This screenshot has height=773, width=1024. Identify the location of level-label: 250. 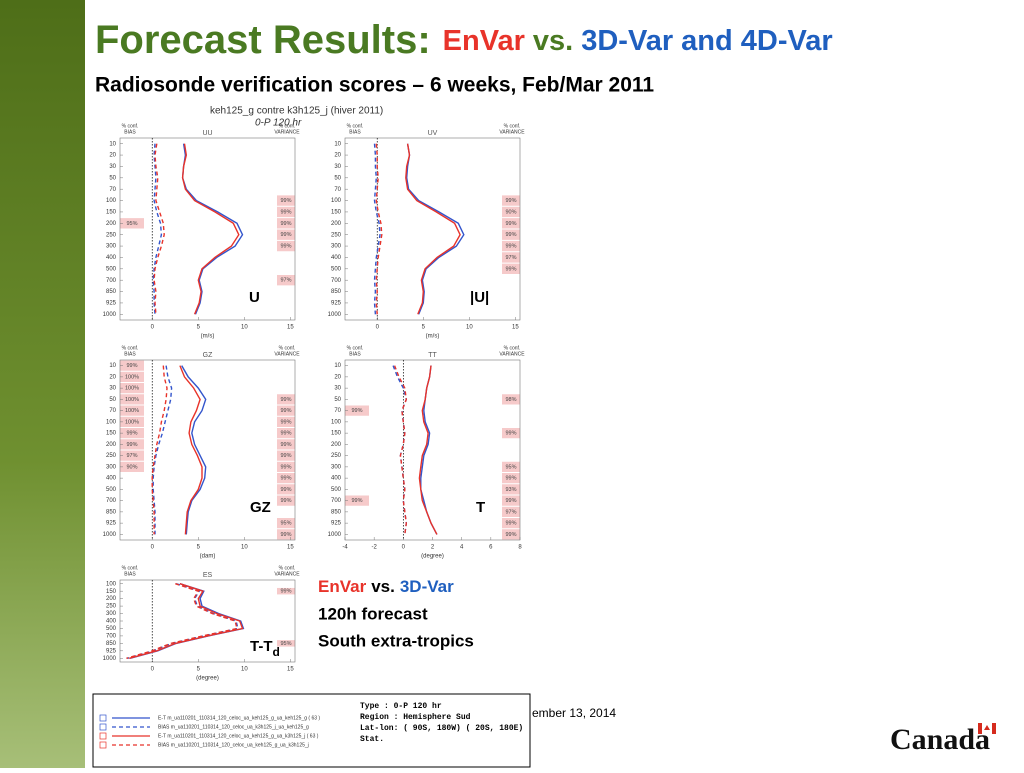
(111, 607).